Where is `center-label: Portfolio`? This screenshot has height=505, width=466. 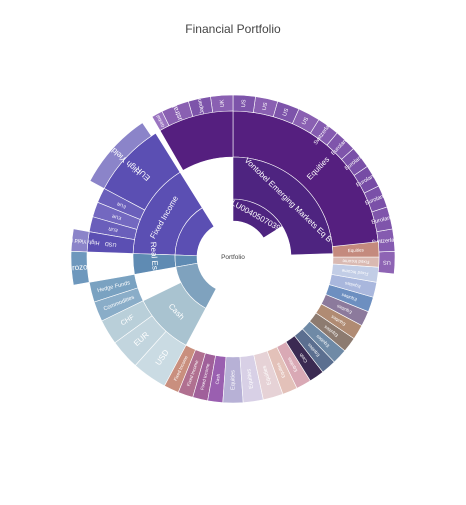
center-label: Portfolio is located at coordinates (233, 257).